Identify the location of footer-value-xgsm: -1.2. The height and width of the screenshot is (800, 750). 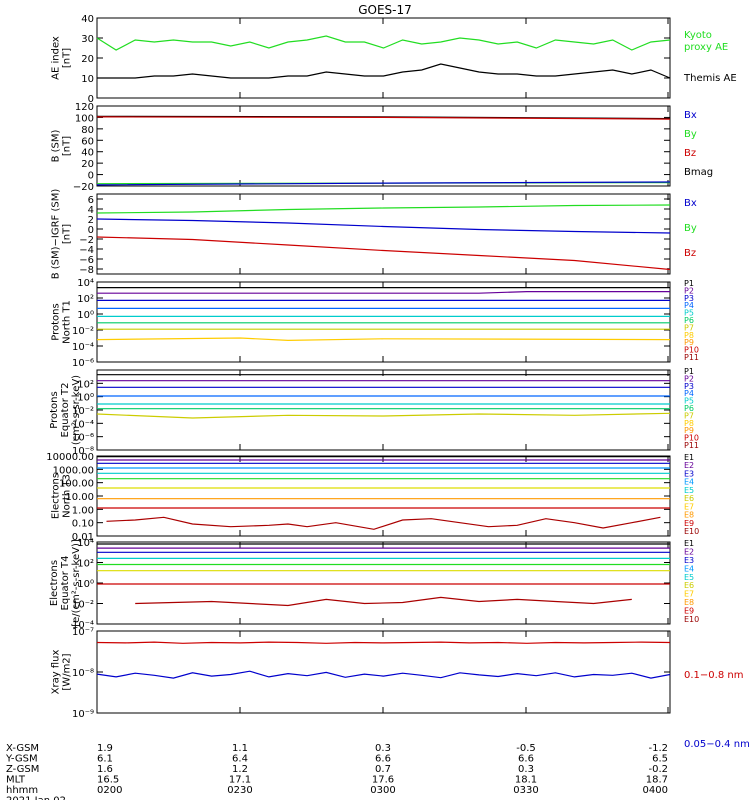
(658, 748).